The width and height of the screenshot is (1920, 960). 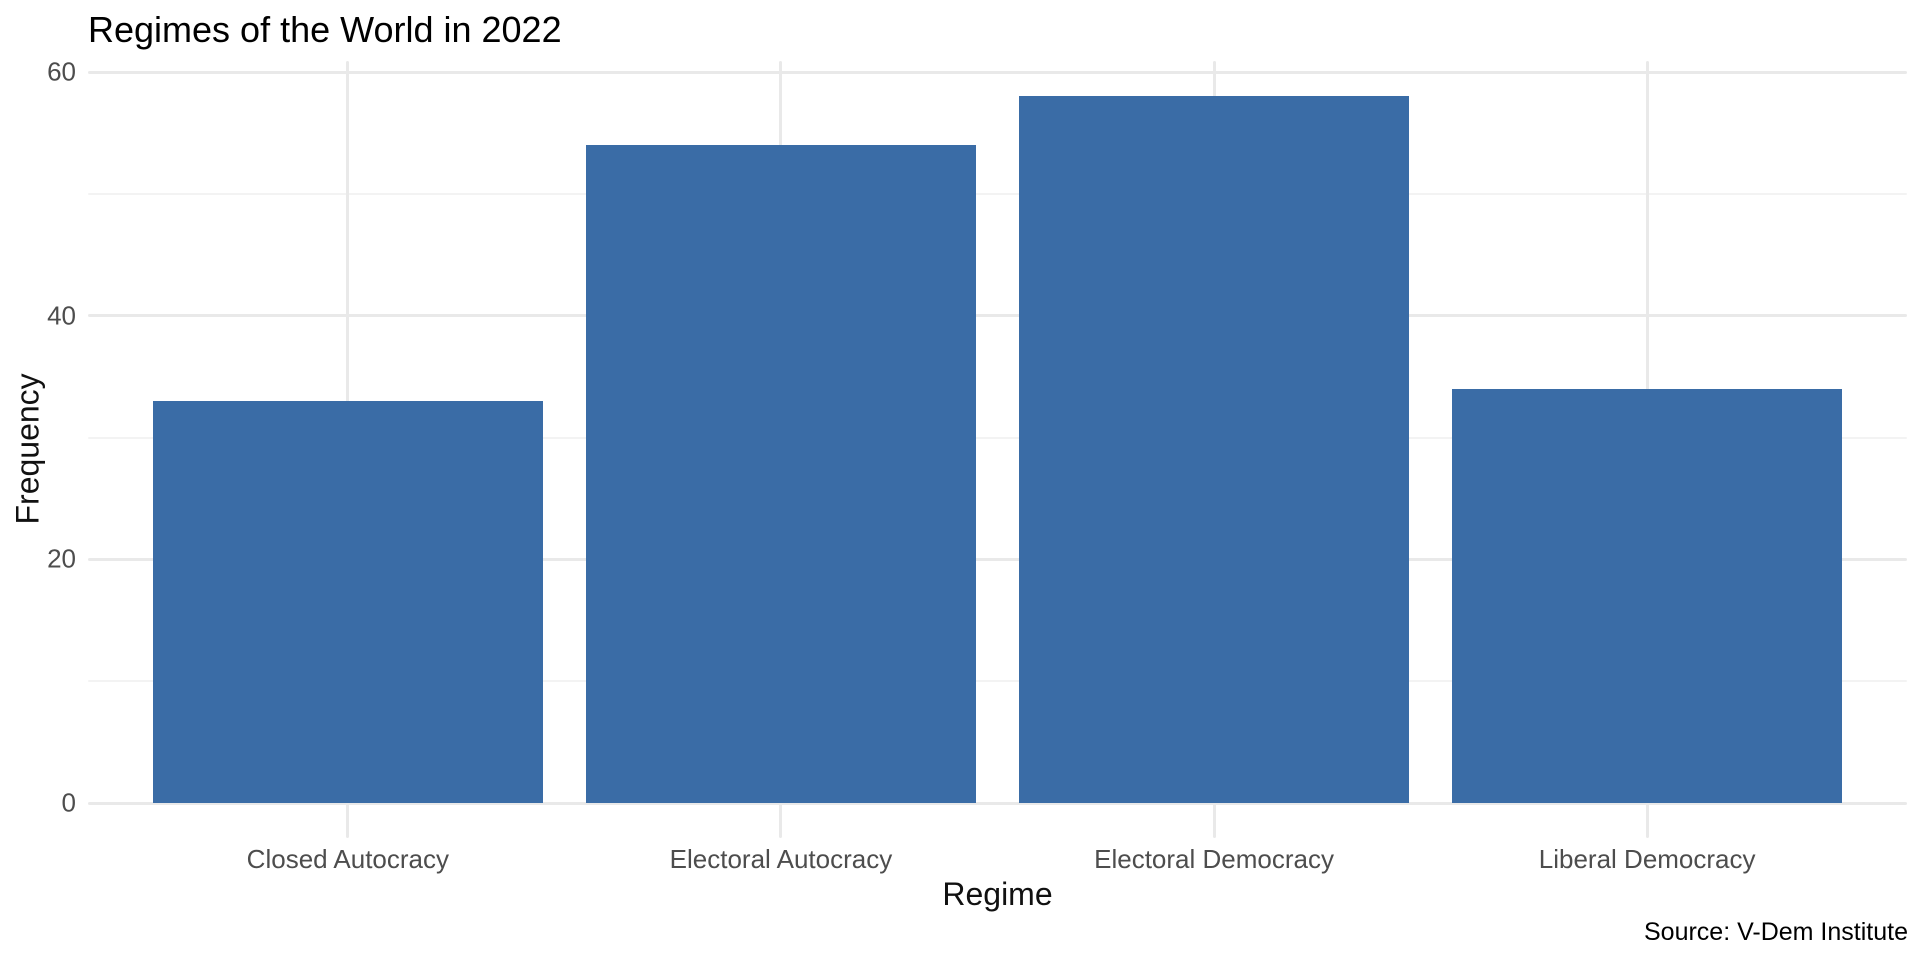 What do you see at coordinates (61, 71) in the screenshot?
I see `y-tick-label-60: 60` at bounding box center [61, 71].